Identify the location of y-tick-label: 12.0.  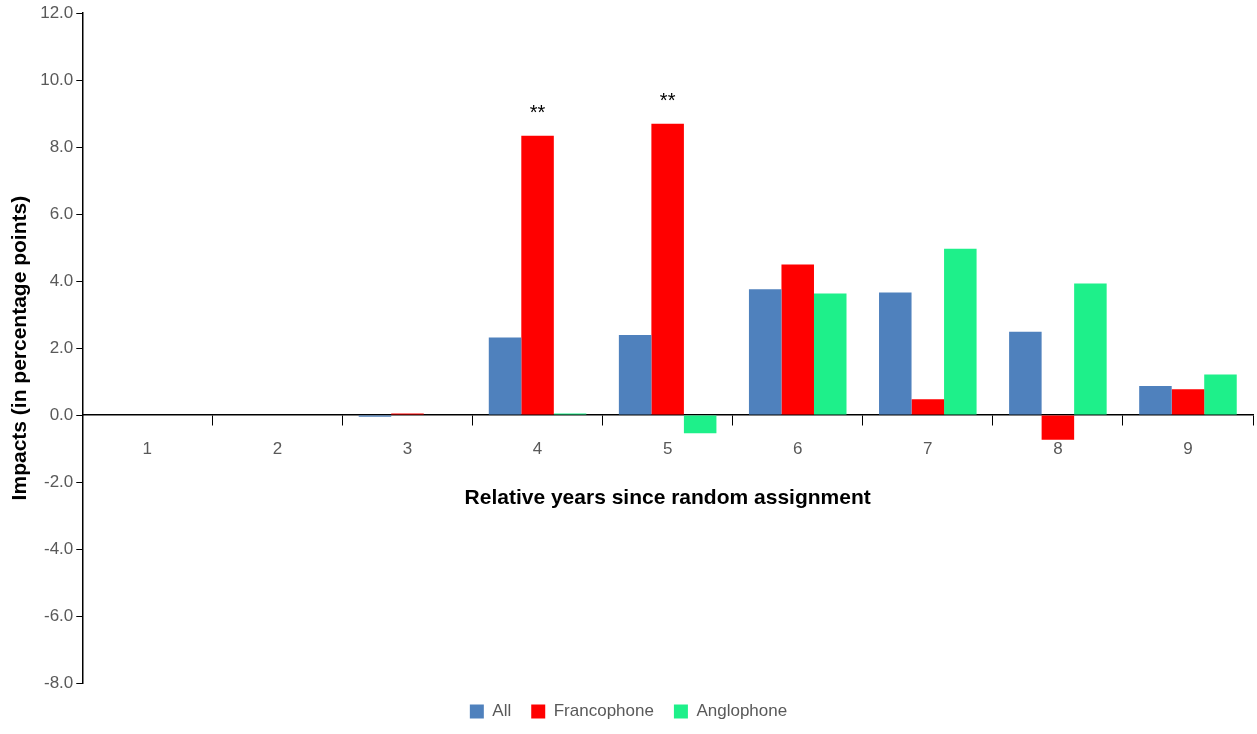
(57, 12).